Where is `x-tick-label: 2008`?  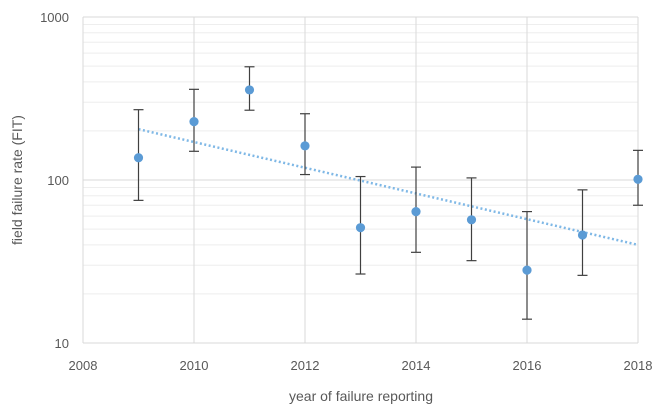 x-tick-label: 2008 is located at coordinates (83, 365).